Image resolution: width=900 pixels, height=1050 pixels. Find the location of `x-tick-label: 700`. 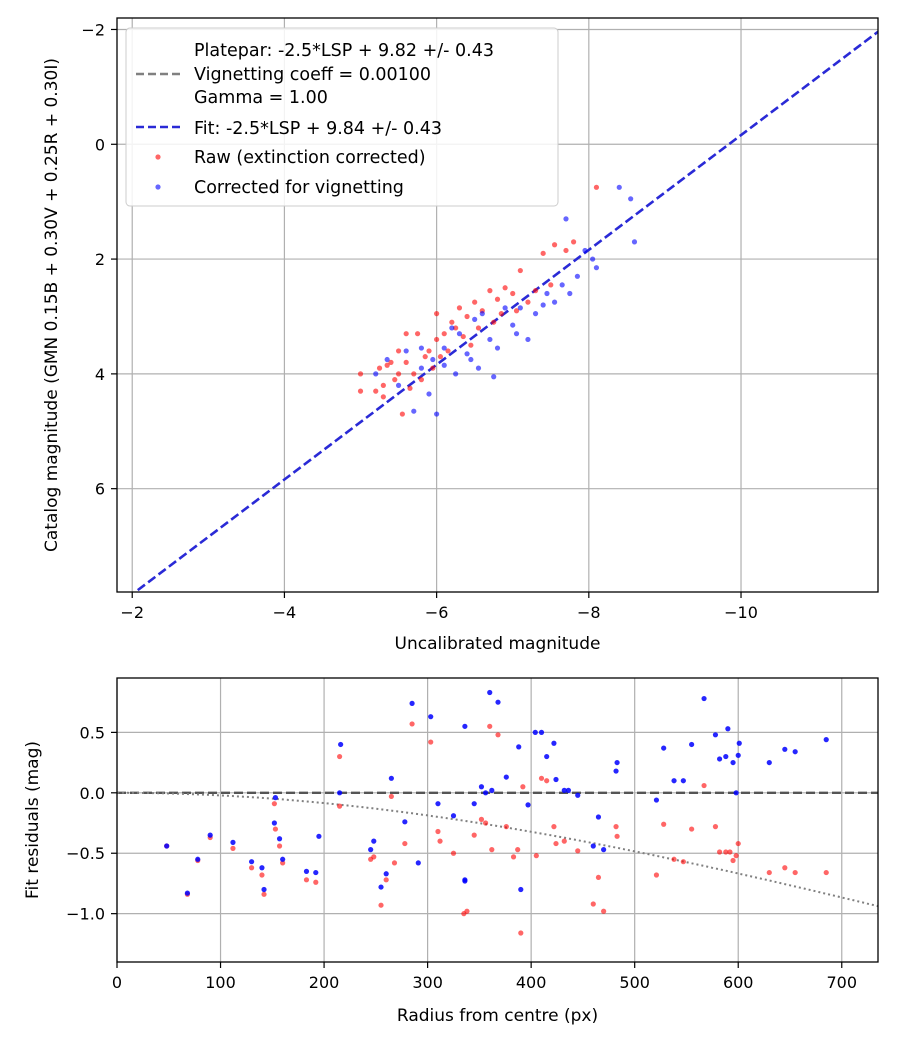

x-tick-label: 700 is located at coordinates (841, 982).